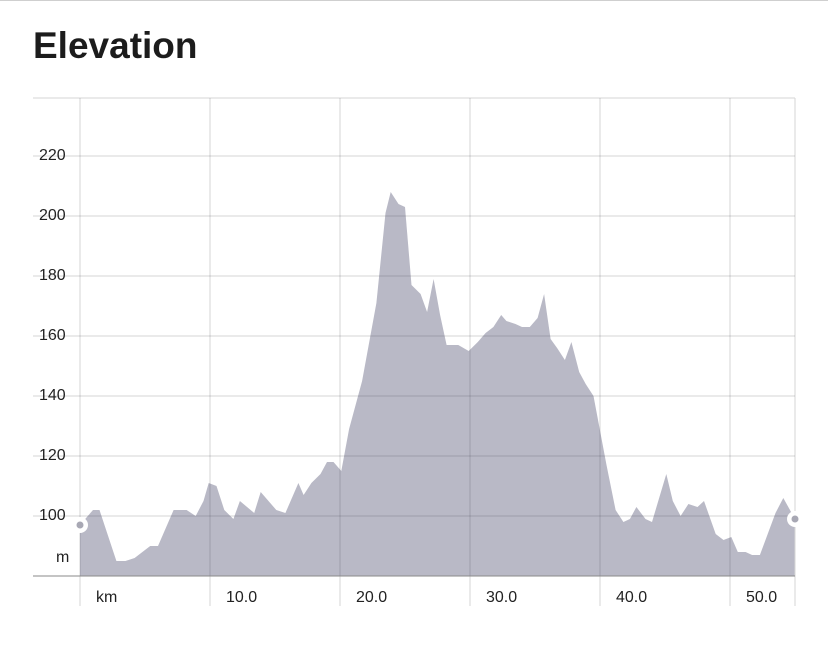  Describe the element at coordinates (62, 557) in the screenshot. I see `y-axis-label: m` at that location.